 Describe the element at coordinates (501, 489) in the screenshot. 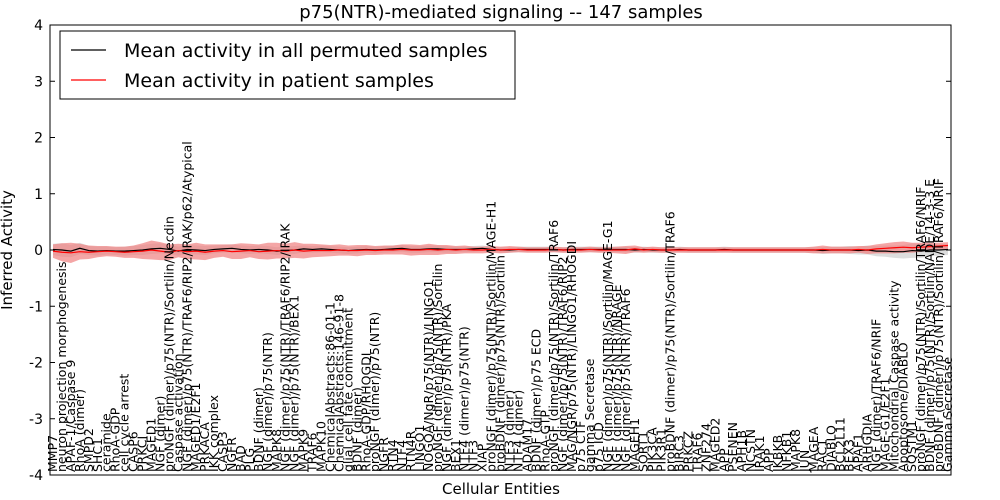

I see `x-axis-label: Cellular Entities` at that location.